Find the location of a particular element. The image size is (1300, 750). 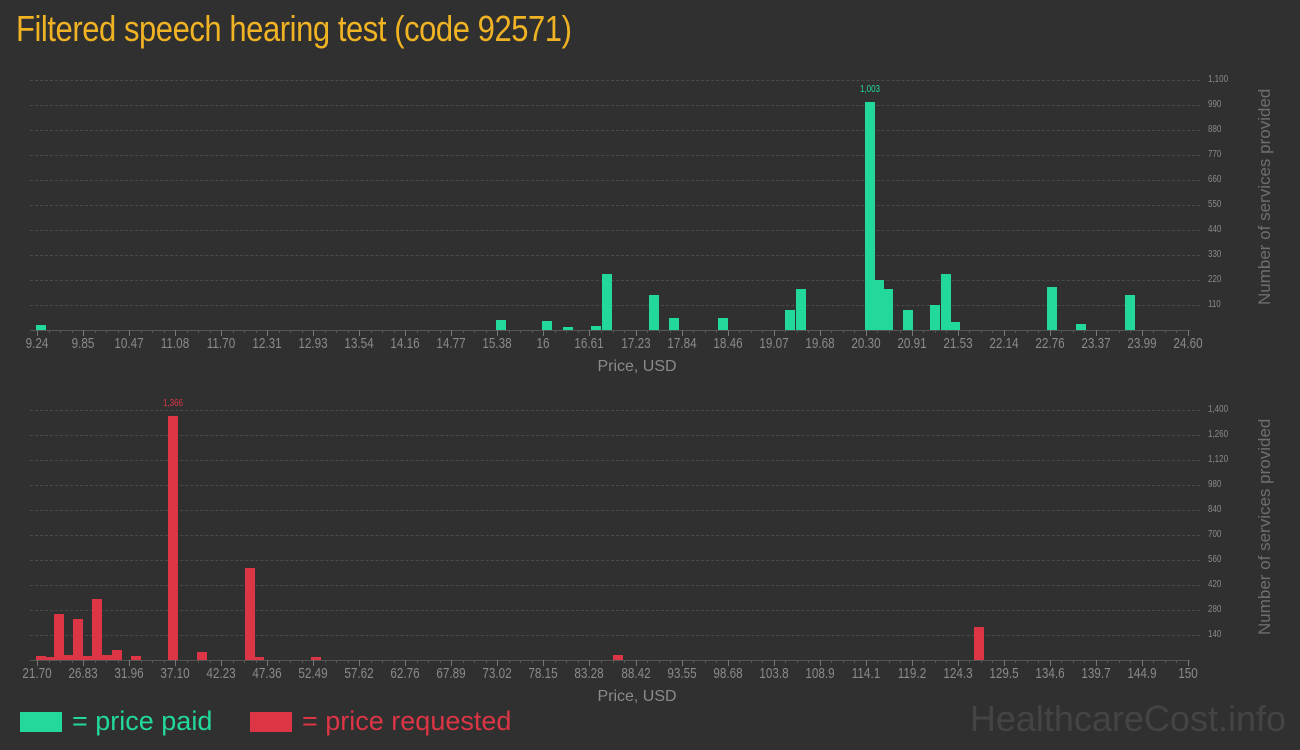

x-tick-label: 129.5 is located at coordinates (1004, 673).